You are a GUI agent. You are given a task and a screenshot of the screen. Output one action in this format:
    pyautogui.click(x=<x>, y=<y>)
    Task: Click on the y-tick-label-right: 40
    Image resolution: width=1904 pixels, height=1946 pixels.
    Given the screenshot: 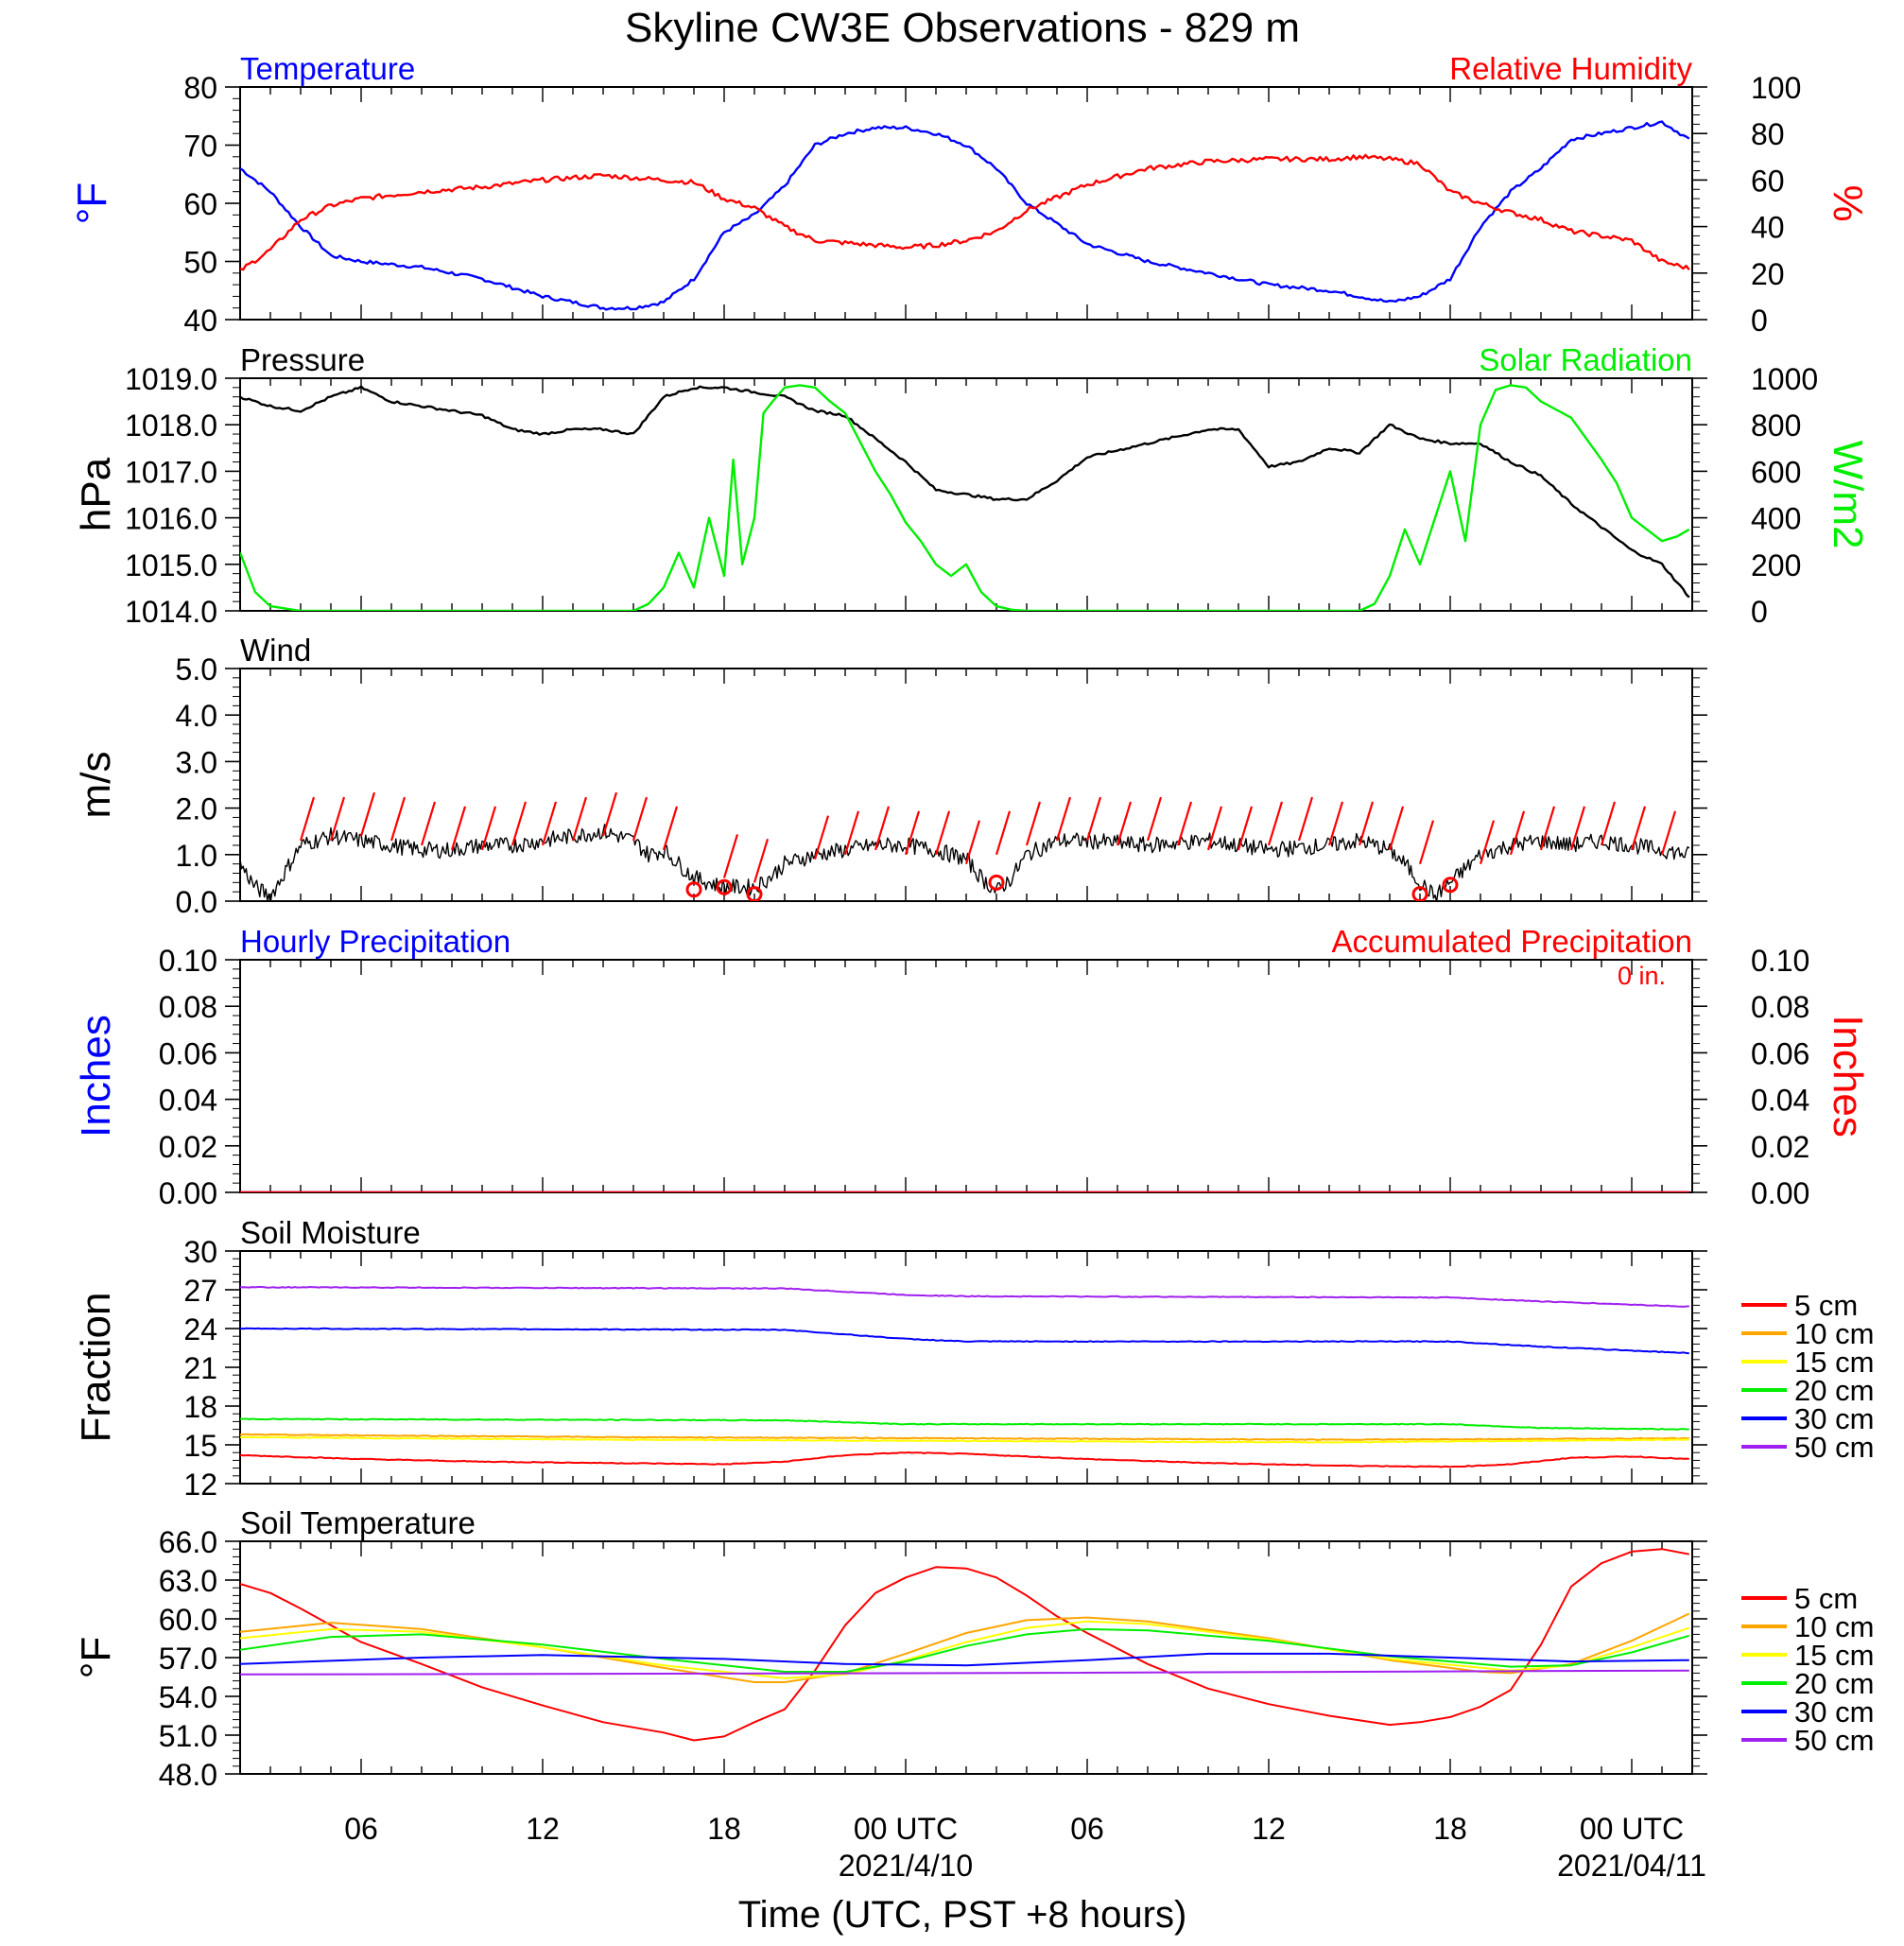 What is the action you would take?
    pyautogui.click(x=1768, y=228)
    